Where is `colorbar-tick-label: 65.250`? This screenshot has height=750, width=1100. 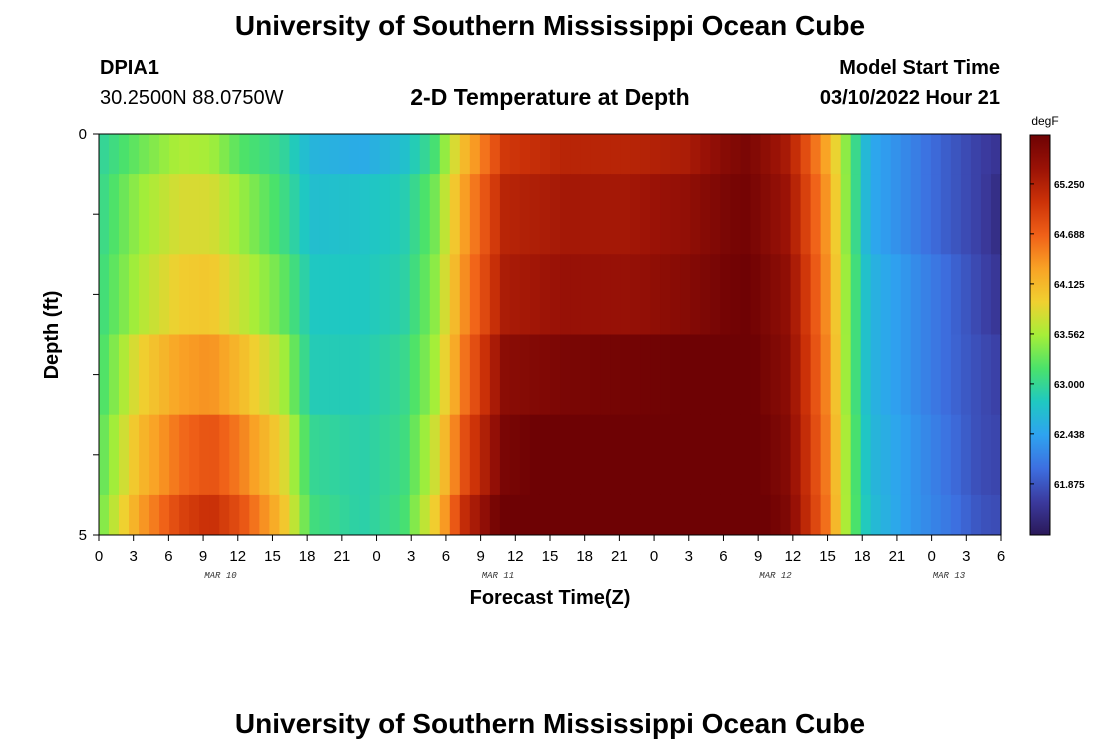
colorbar-tick-label: 65.250 is located at coordinates (1069, 185).